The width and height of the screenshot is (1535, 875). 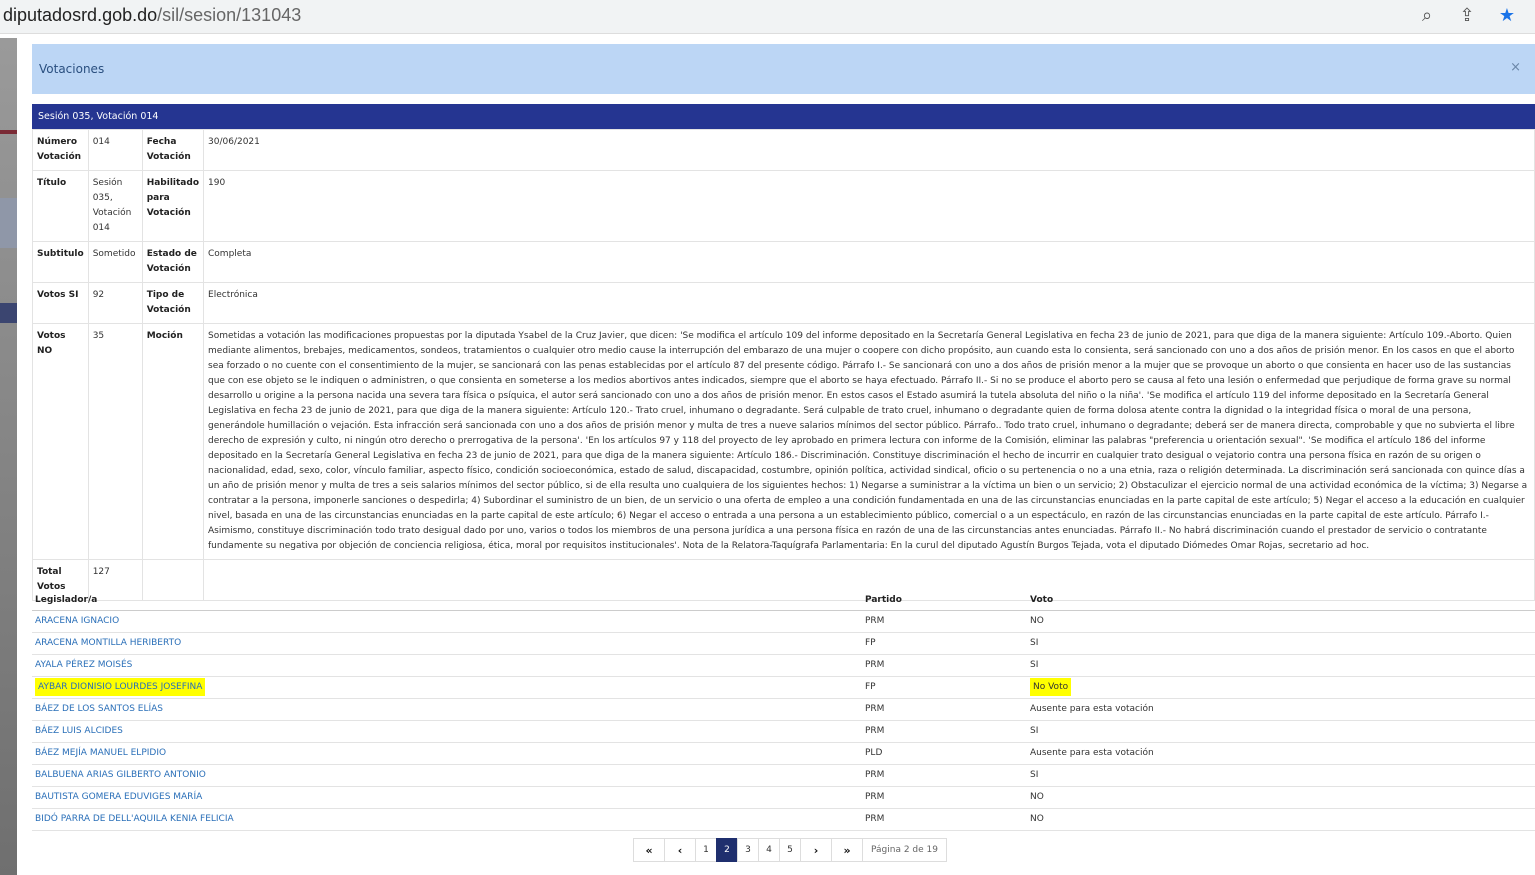 I want to click on label: Votos NO, so click(x=60, y=441).